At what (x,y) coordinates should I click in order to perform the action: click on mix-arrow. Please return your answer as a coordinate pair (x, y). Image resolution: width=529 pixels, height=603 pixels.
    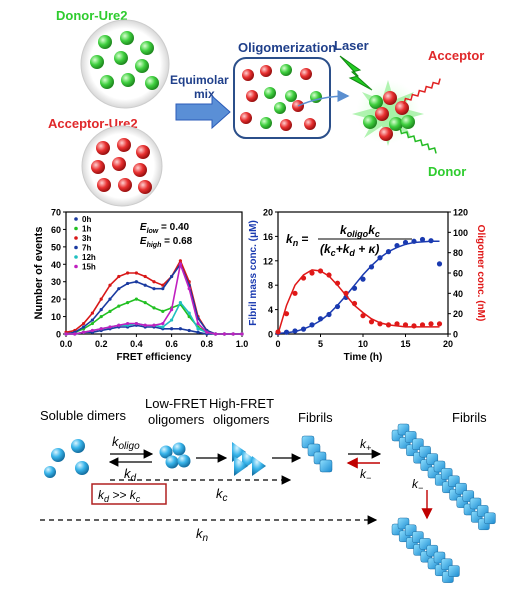
    Looking at the image, I should click on (203, 112).